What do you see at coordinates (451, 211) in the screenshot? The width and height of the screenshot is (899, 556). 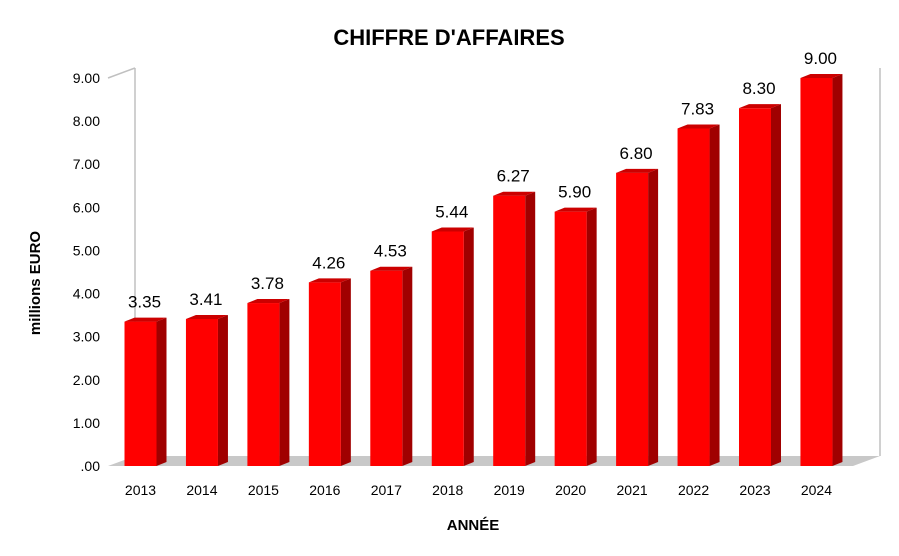 I see `data-label: 5.44` at bounding box center [451, 211].